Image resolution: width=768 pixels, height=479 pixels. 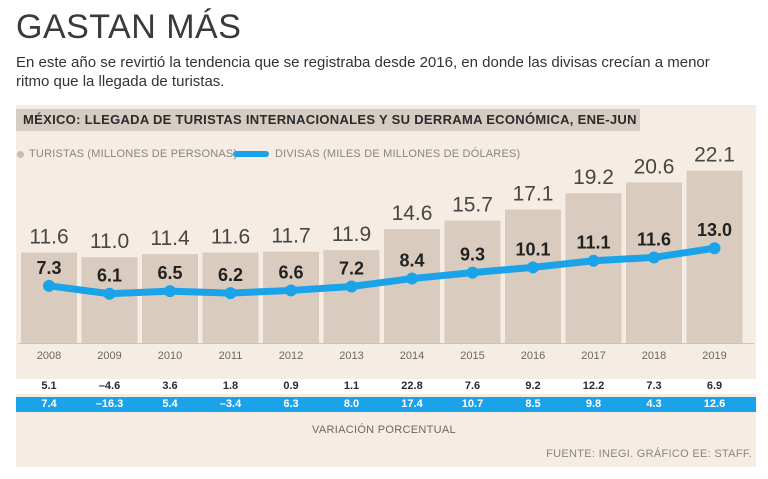 What do you see at coordinates (654, 386) in the screenshot?
I see `variation-tourists-2018: 7.3` at bounding box center [654, 386].